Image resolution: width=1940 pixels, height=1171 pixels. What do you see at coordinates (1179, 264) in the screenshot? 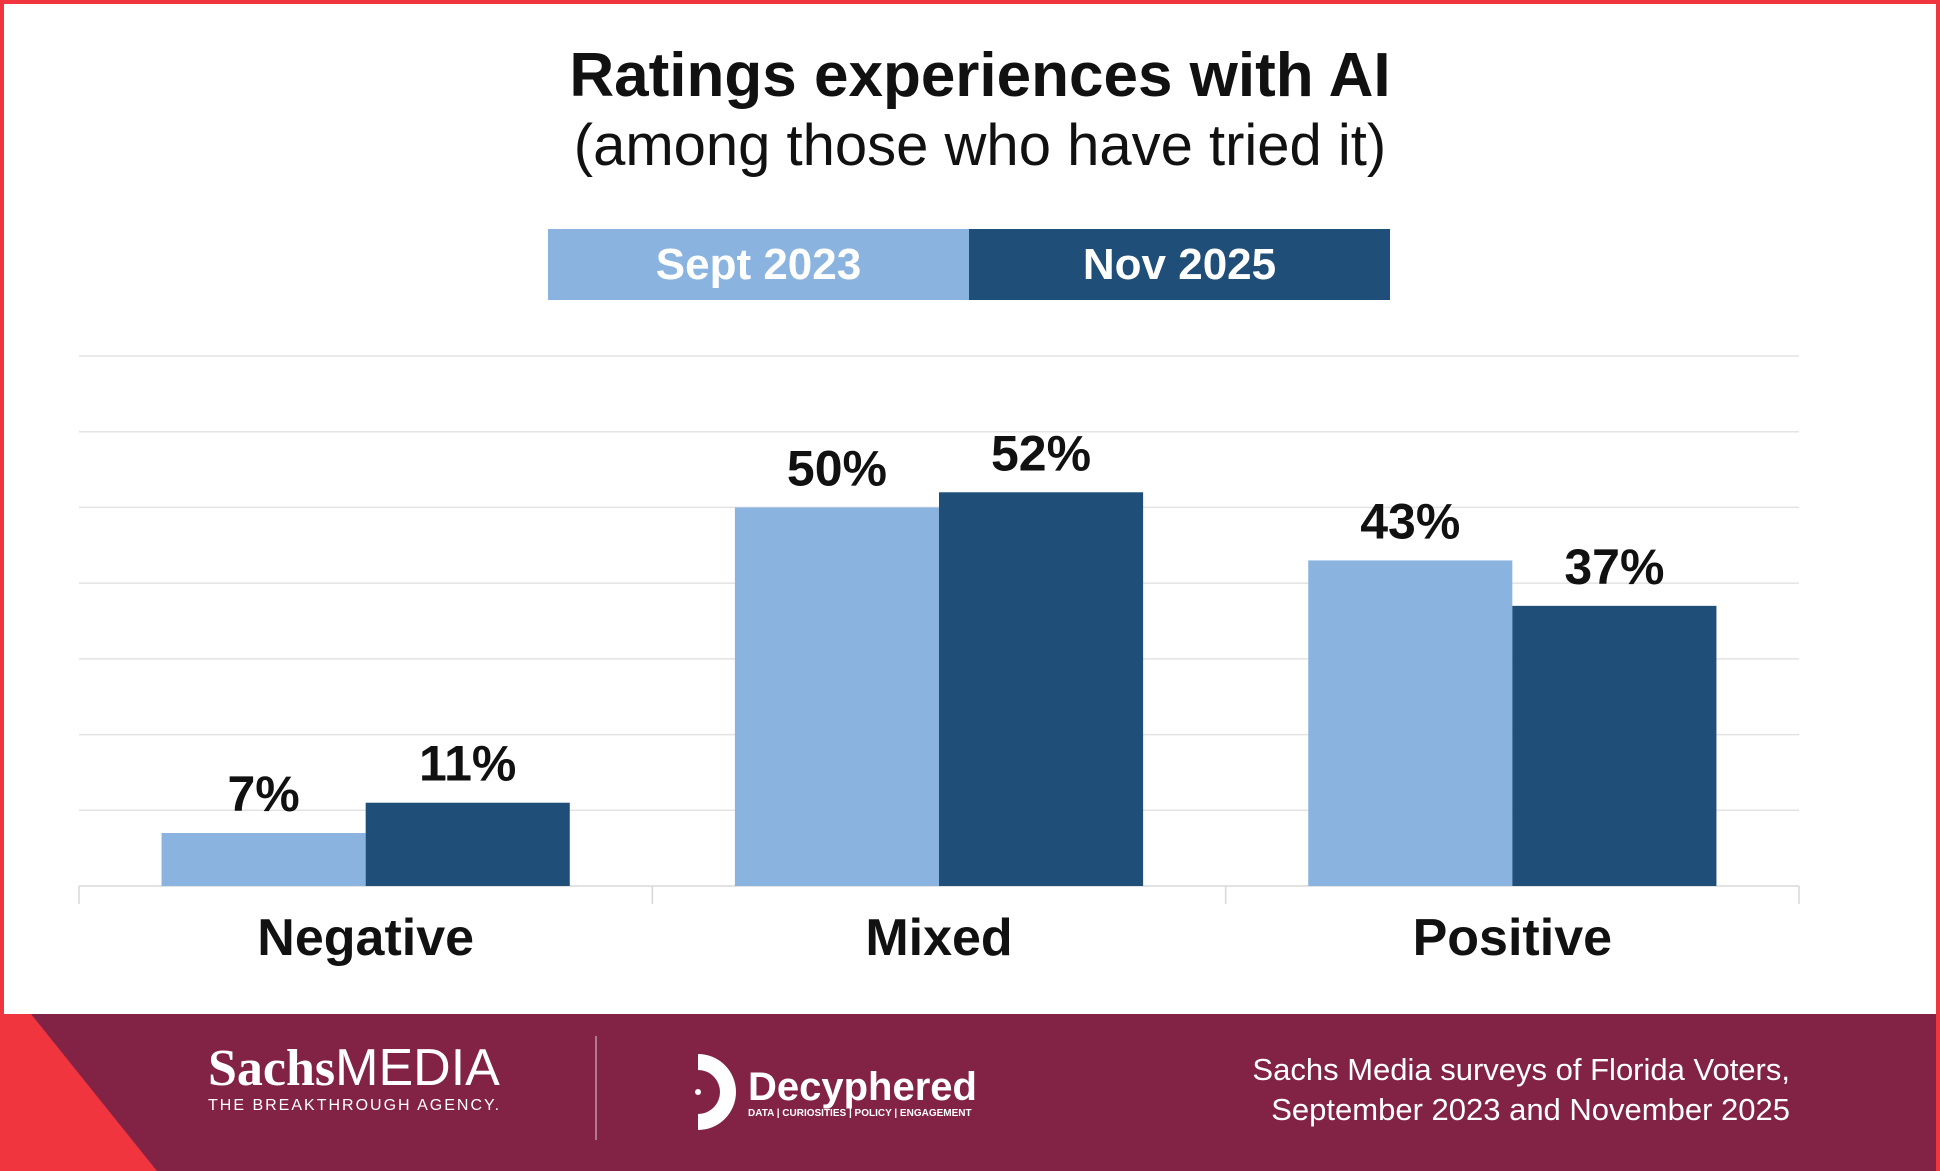
I see `legend-item-nov-2025: Nov 2025` at bounding box center [1179, 264].